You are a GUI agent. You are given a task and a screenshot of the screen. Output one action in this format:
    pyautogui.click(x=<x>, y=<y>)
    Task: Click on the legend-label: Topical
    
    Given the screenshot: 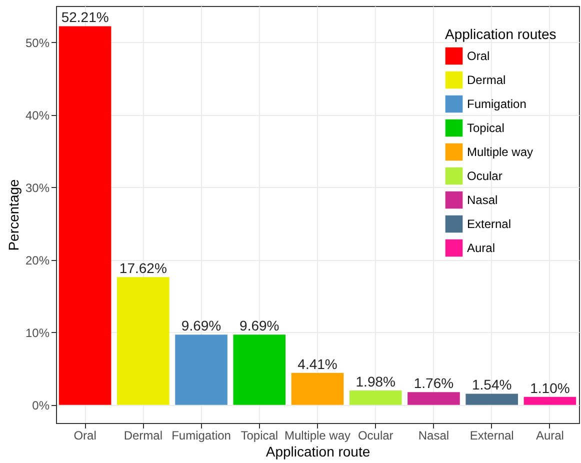 What is the action you would take?
    pyautogui.click(x=485, y=128)
    